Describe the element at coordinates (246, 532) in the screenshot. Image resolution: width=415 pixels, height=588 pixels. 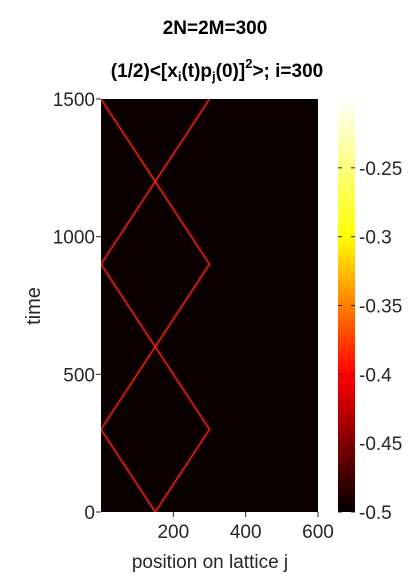
I see `x-tick-label: 400` at that location.